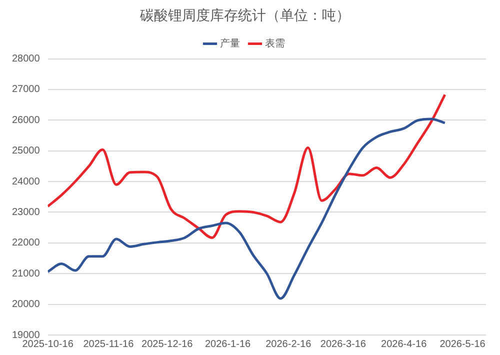 This screenshot has height=355, width=500. Describe the element at coordinates (289, 344) in the screenshot. I see `x-tick-label: 2026-2-16` at that location.